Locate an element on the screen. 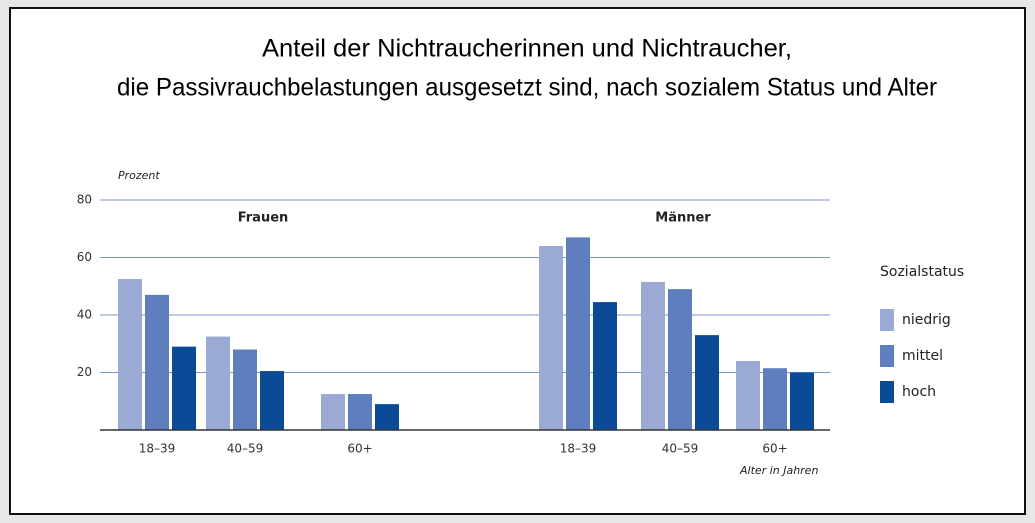 This screenshot has width=1035, height=523. group-label: Männer is located at coordinates (683, 218).